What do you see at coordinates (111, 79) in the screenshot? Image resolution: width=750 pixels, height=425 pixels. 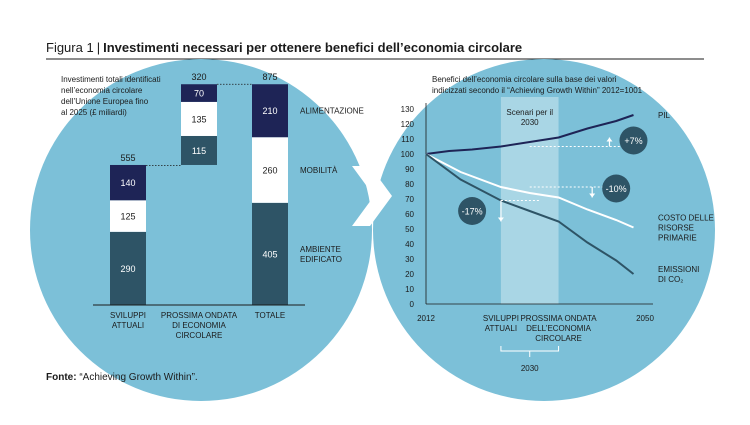 I see `bar-chart-caption: Investimenti totali identificati` at bounding box center [111, 79].